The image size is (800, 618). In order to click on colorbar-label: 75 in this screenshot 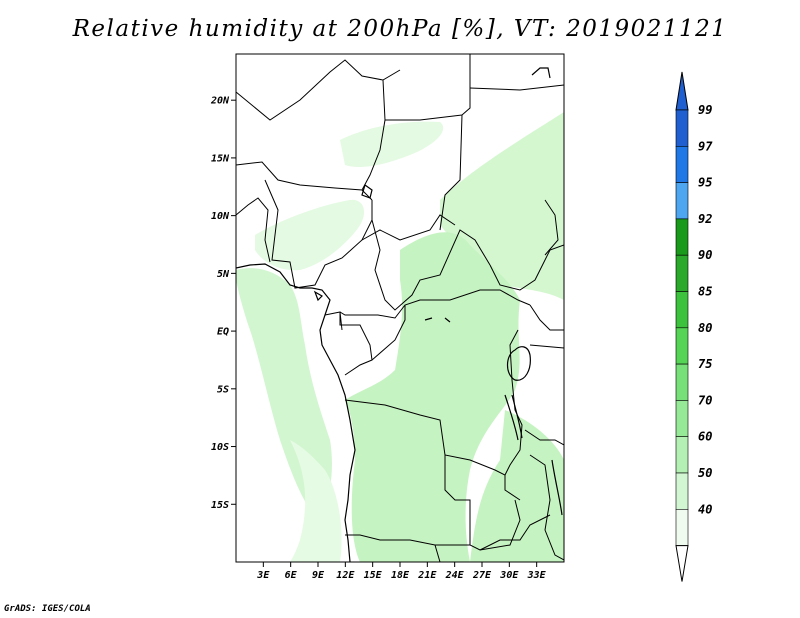, I will do `click(705, 364)`.